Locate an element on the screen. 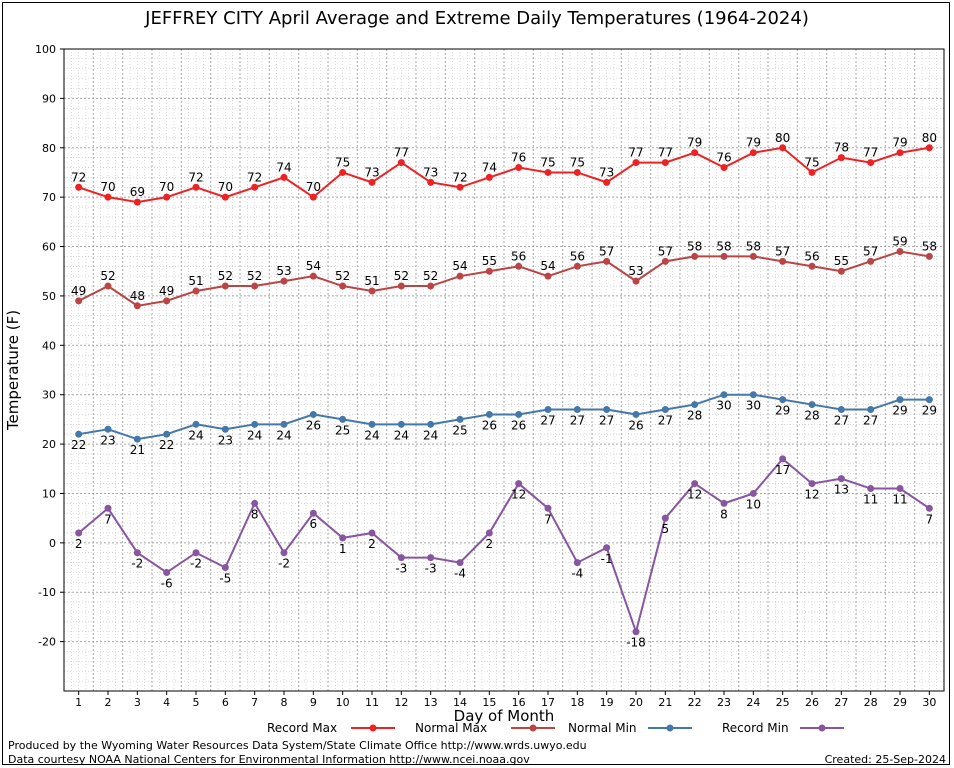 The image size is (954, 768). legend-label-record-min: Record Min is located at coordinates (755, 728).